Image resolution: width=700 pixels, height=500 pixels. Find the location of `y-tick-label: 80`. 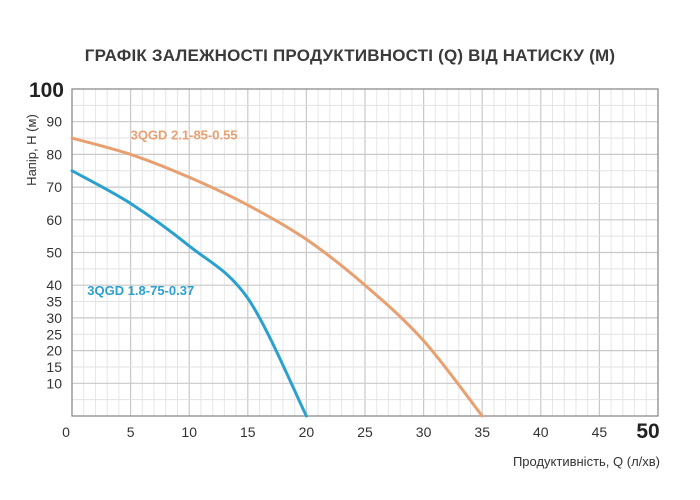

y-tick-label: 80 is located at coordinates (54, 154).